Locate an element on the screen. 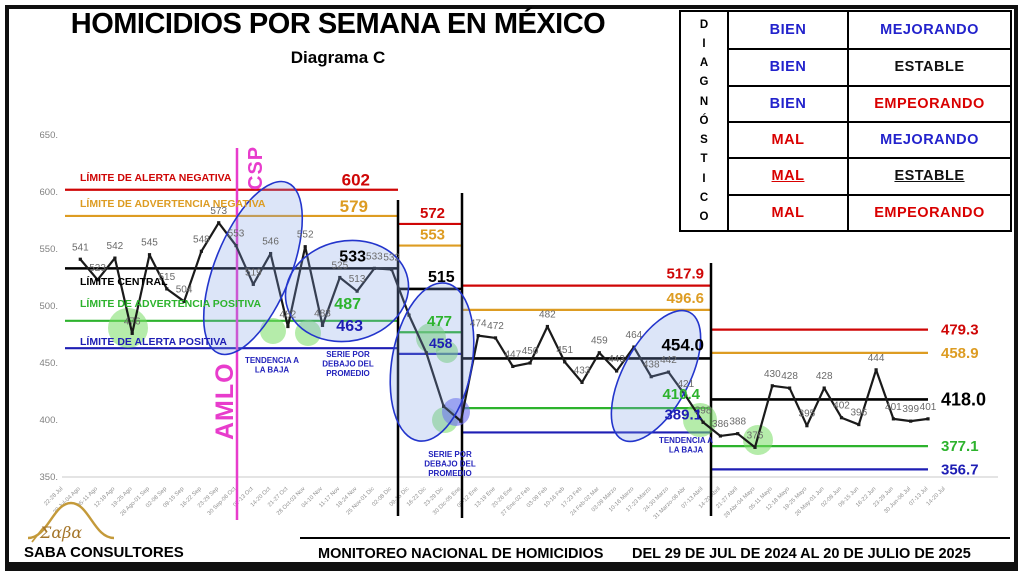  diagnostico-estado-6: MAL is located at coordinates (787, 211).